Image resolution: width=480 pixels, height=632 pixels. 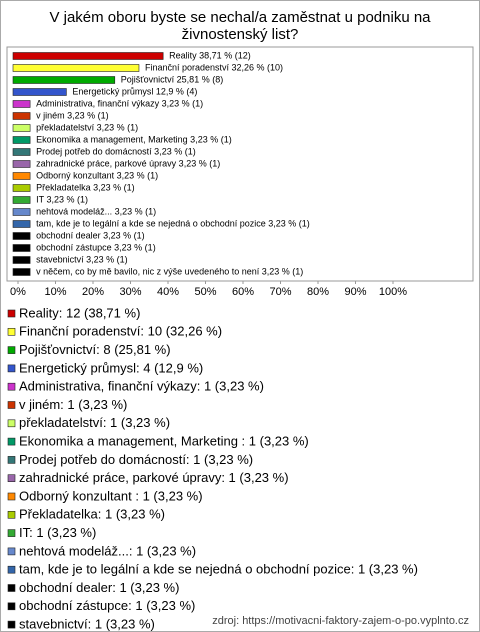 I want to click on x-tick-label: 80%, so click(x=318, y=292).